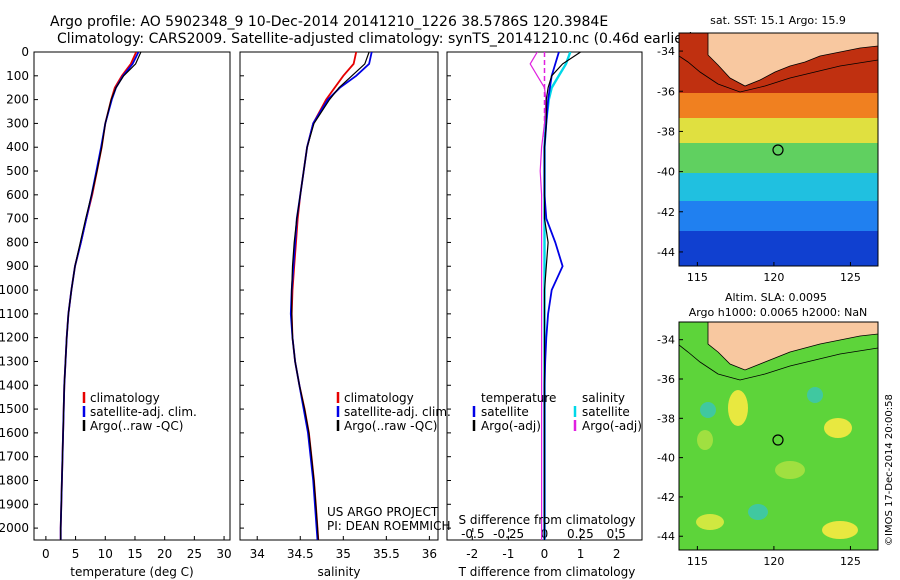  What do you see at coordinates (14, 480) in the screenshot?
I see `depth-tick-label: 1800` at bounding box center [14, 480].